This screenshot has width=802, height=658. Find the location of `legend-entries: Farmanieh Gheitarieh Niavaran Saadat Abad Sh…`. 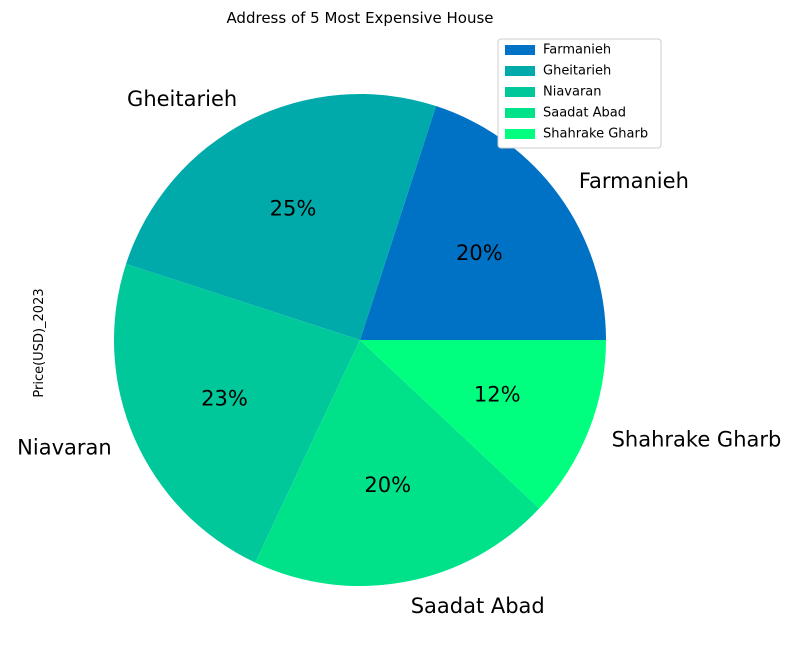

legend-entries: Farmanieh Gheitarieh Niavaran Saadat Abad Sh… is located at coordinates (576, 92).